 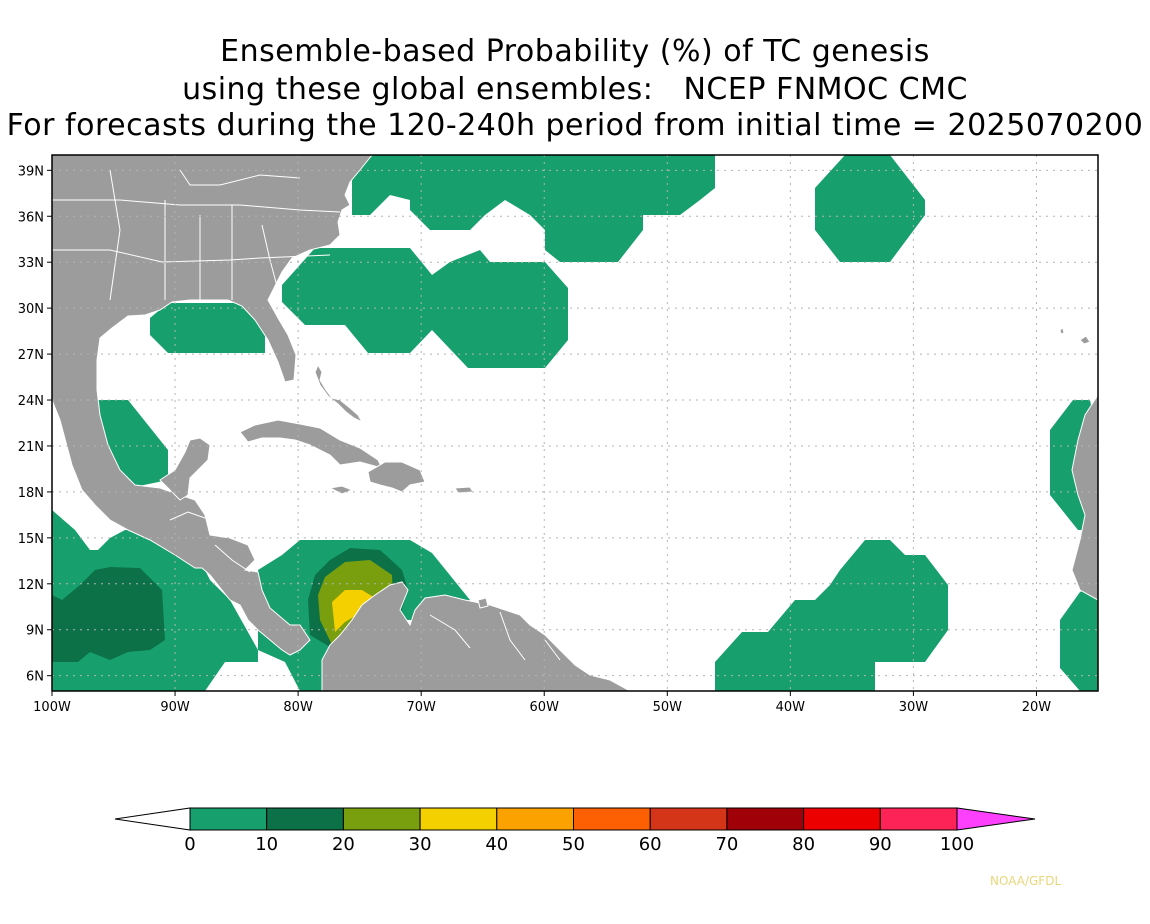 I want to click on colorbar-label: 10, so click(x=266, y=844).